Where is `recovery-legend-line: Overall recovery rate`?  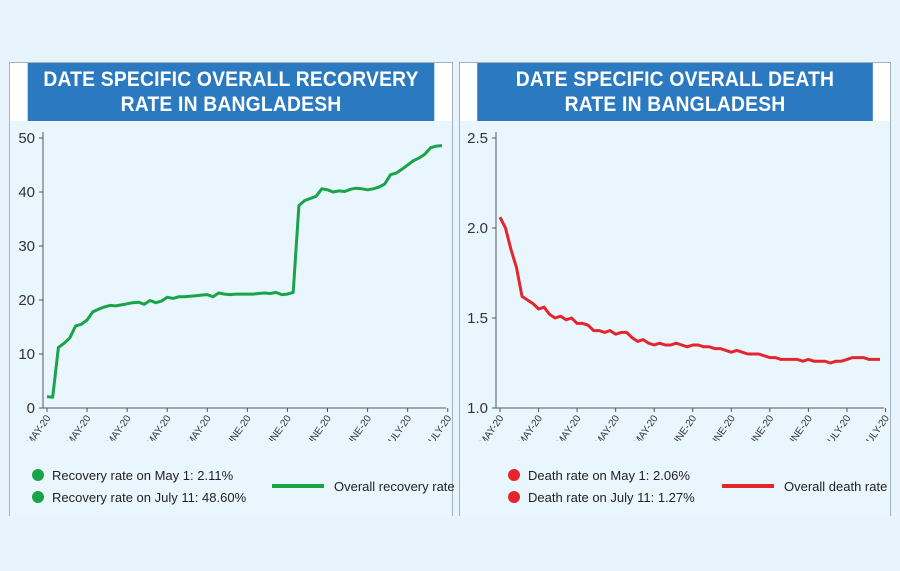
recovery-legend-line: Overall recovery rate is located at coordinates (363, 486).